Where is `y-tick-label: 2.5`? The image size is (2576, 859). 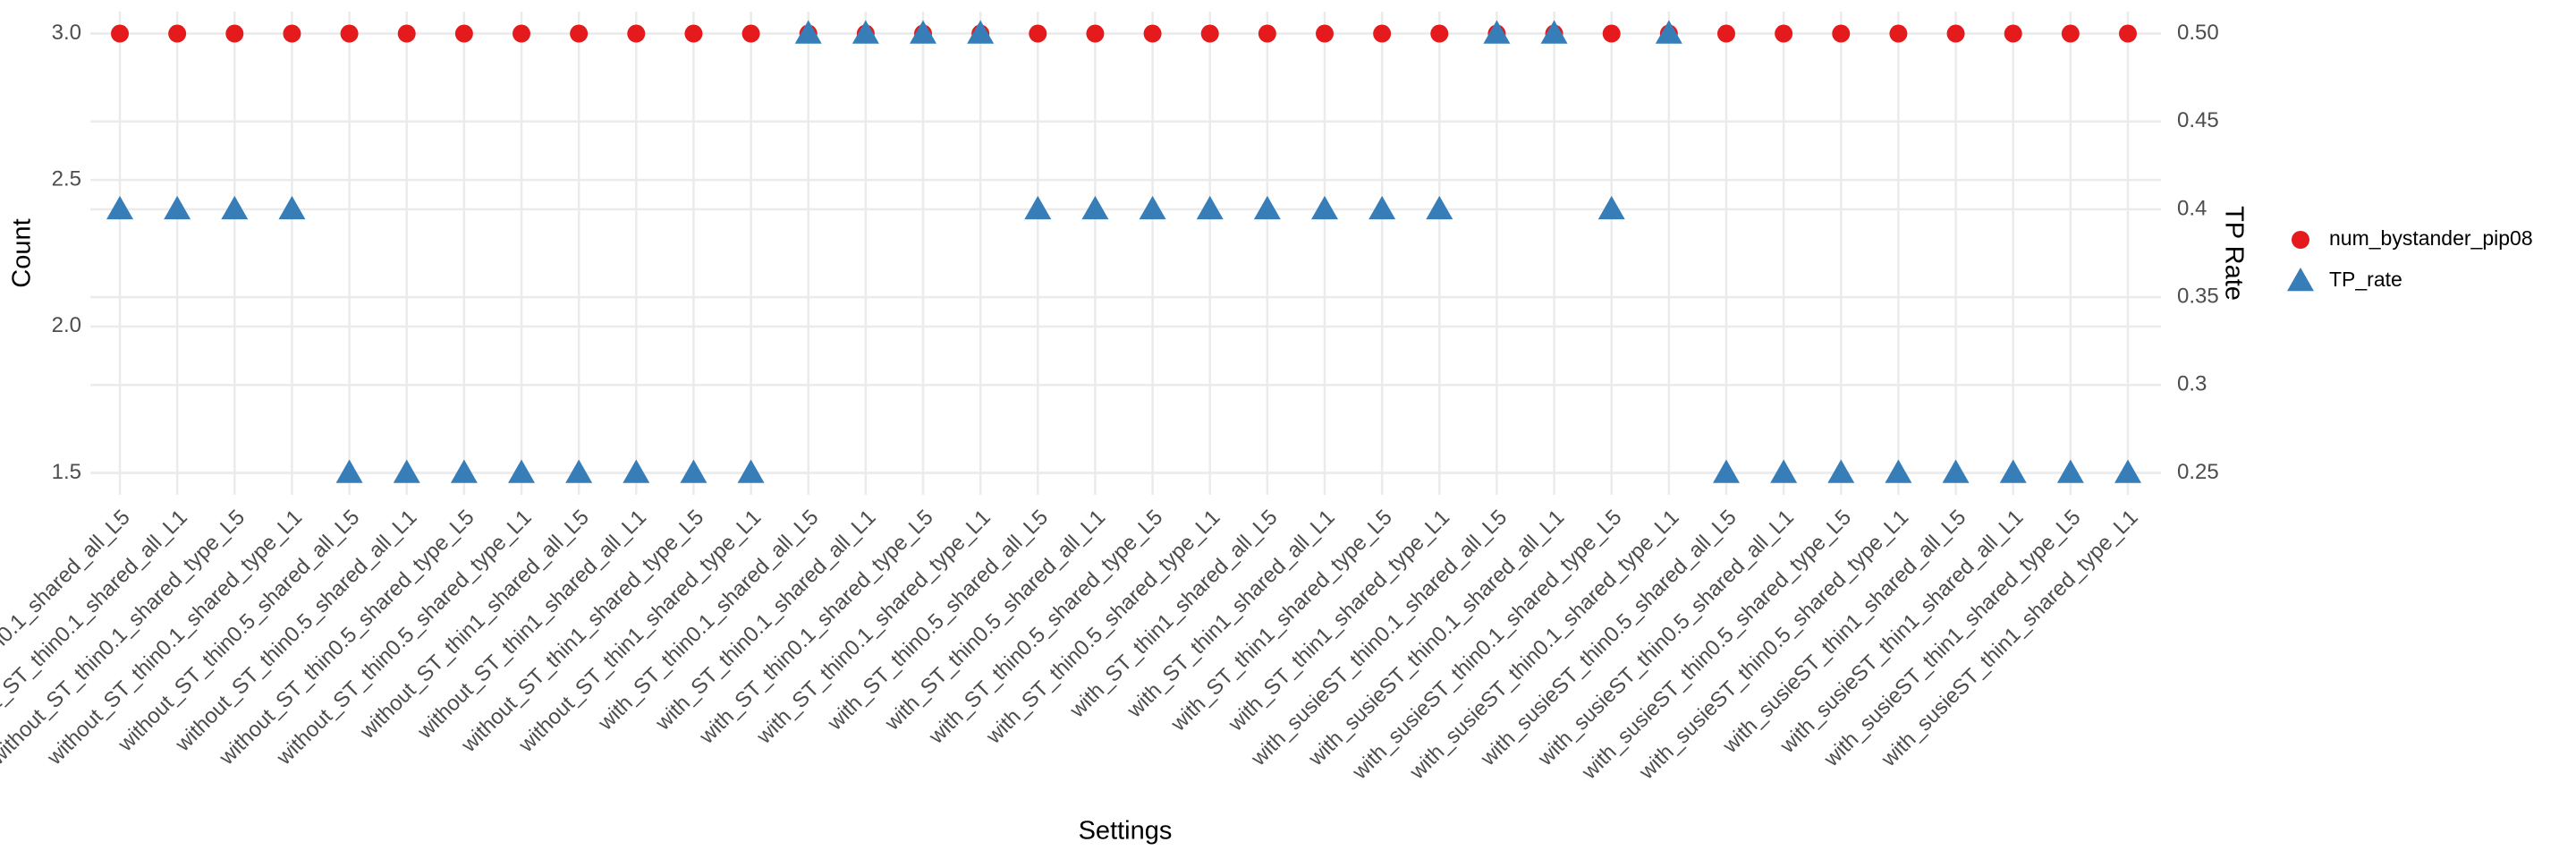 y-tick-label: 2.5 is located at coordinates (66, 179).